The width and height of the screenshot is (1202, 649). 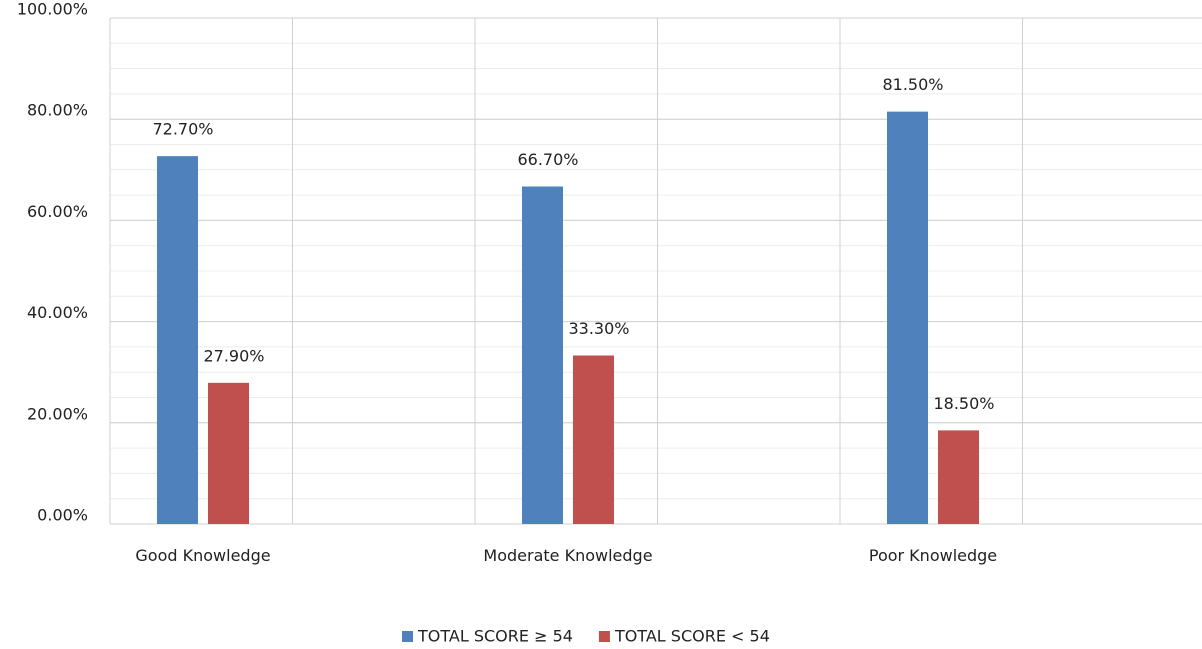 I want to click on value-label: 81.50%, so click(x=912, y=84).